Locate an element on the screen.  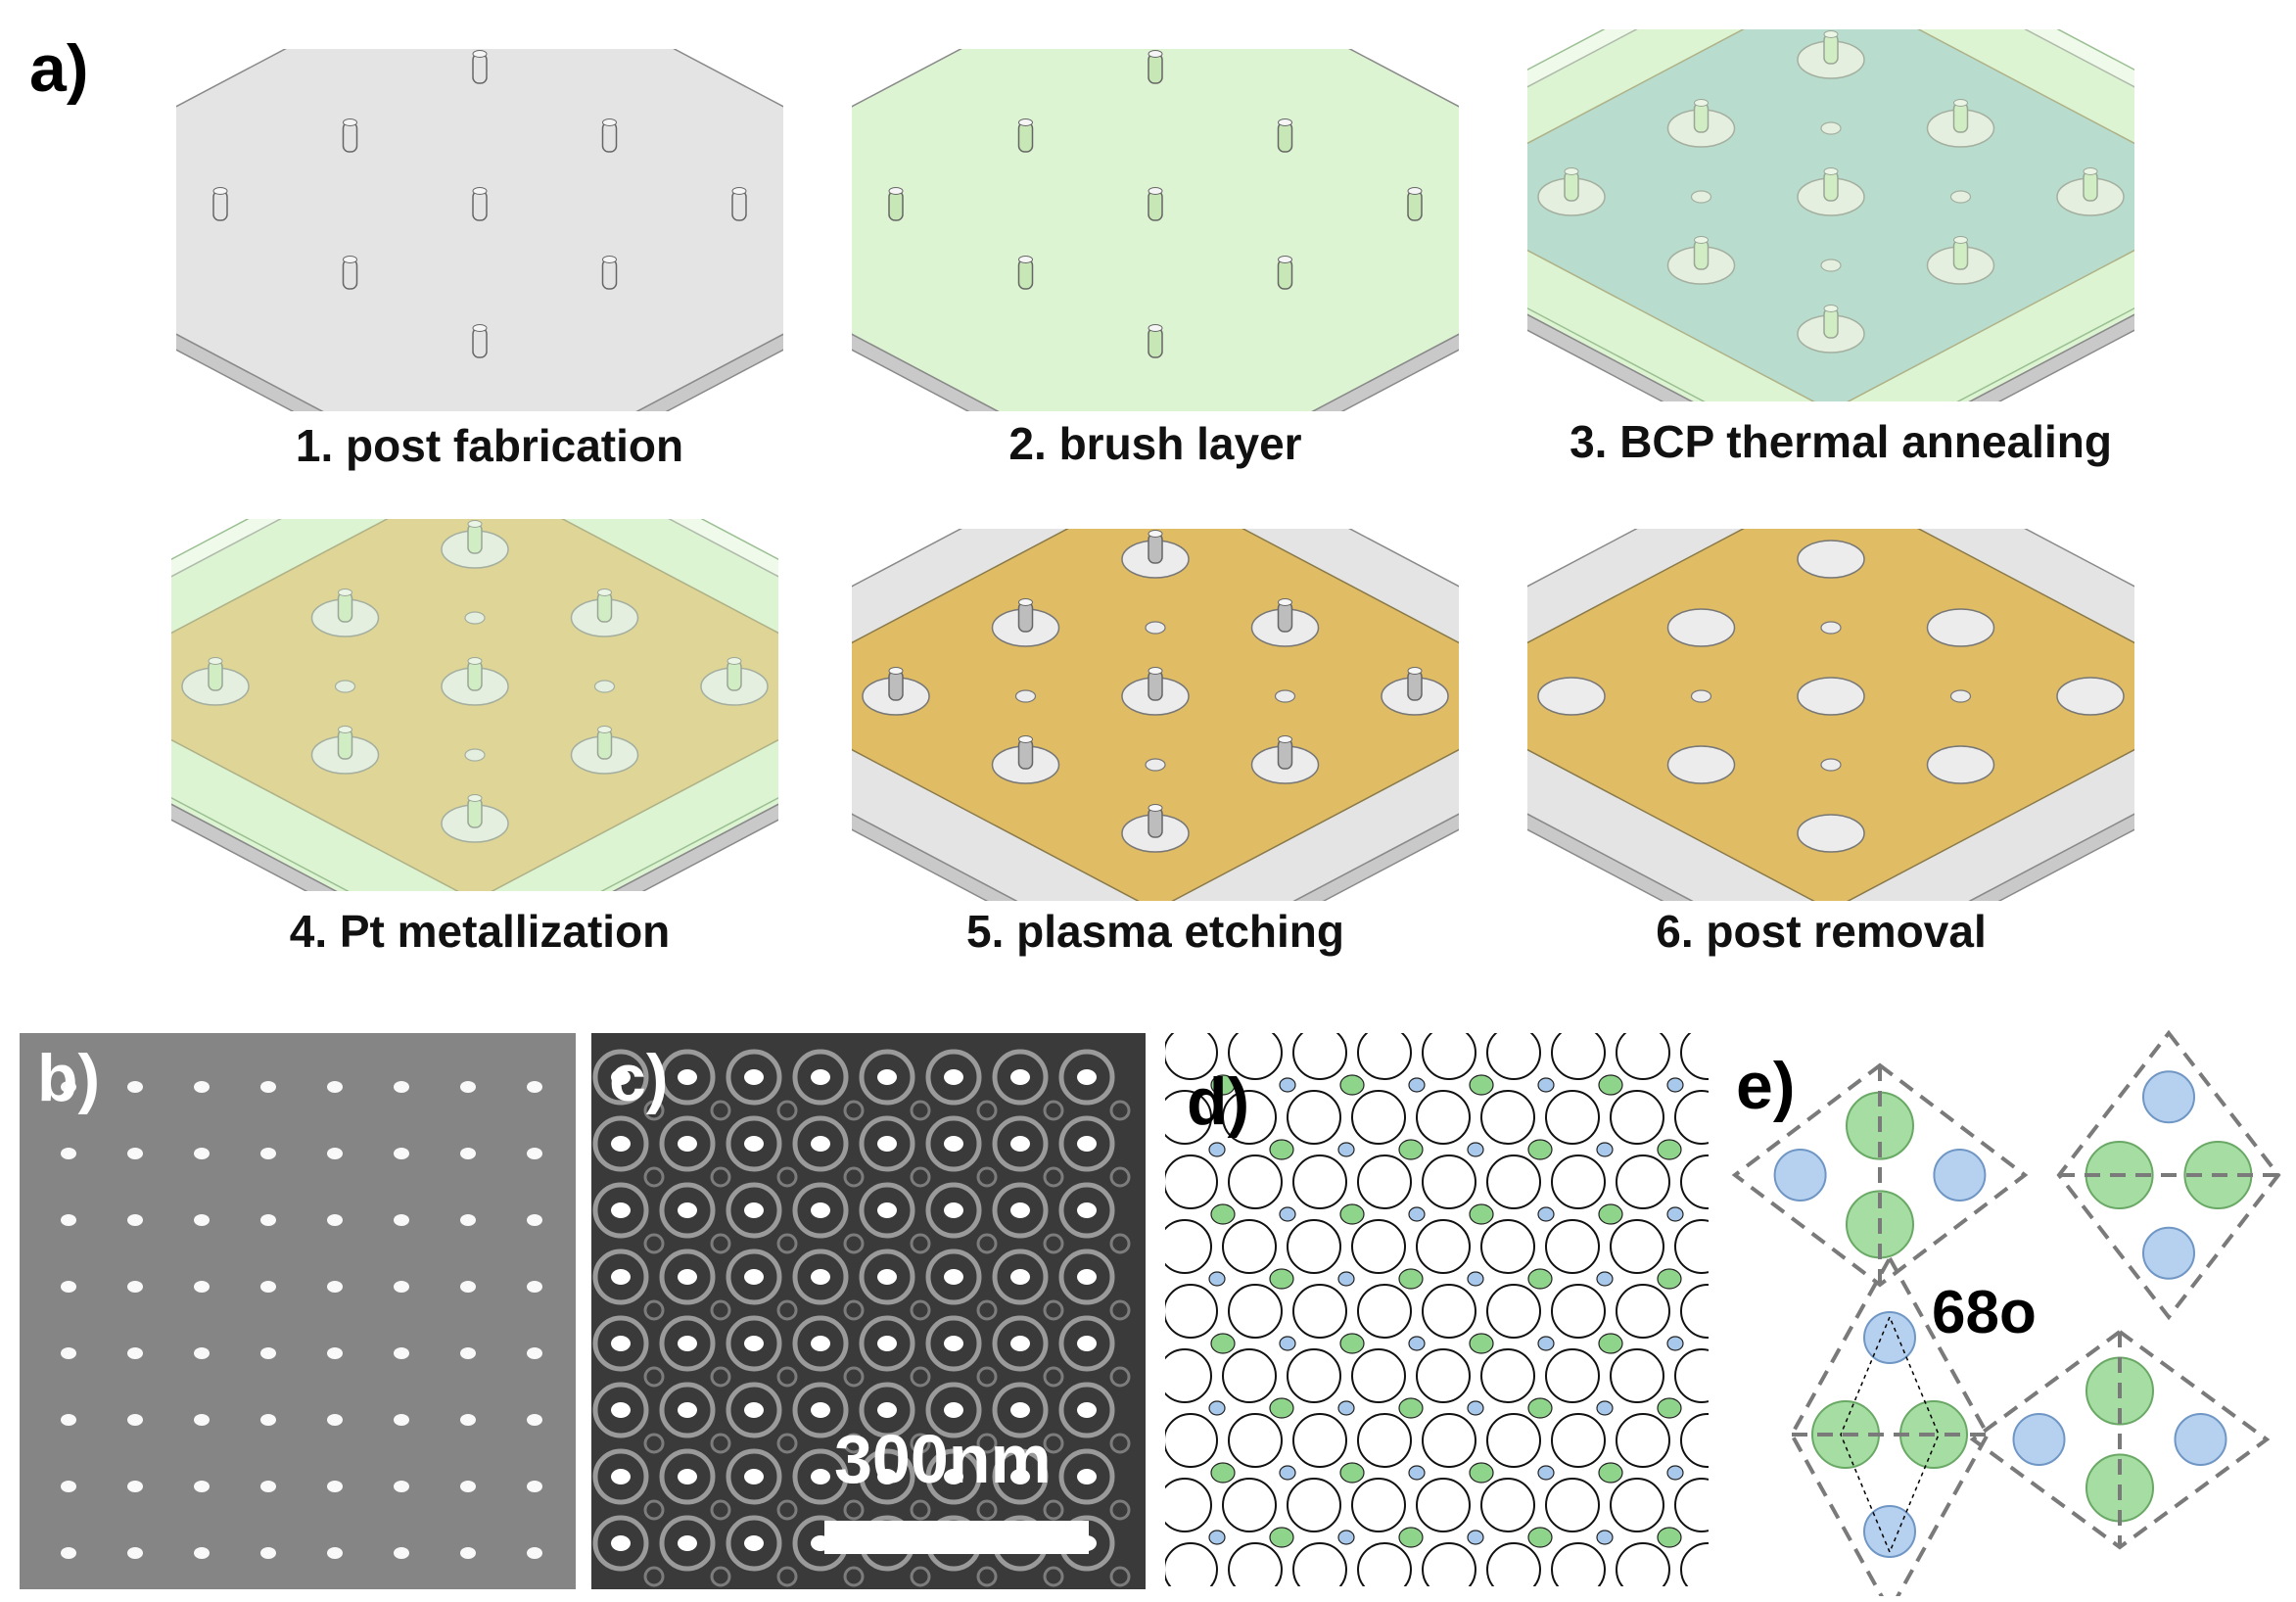
step-2-label: 2. brush layer is located at coordinates (1155, 444).